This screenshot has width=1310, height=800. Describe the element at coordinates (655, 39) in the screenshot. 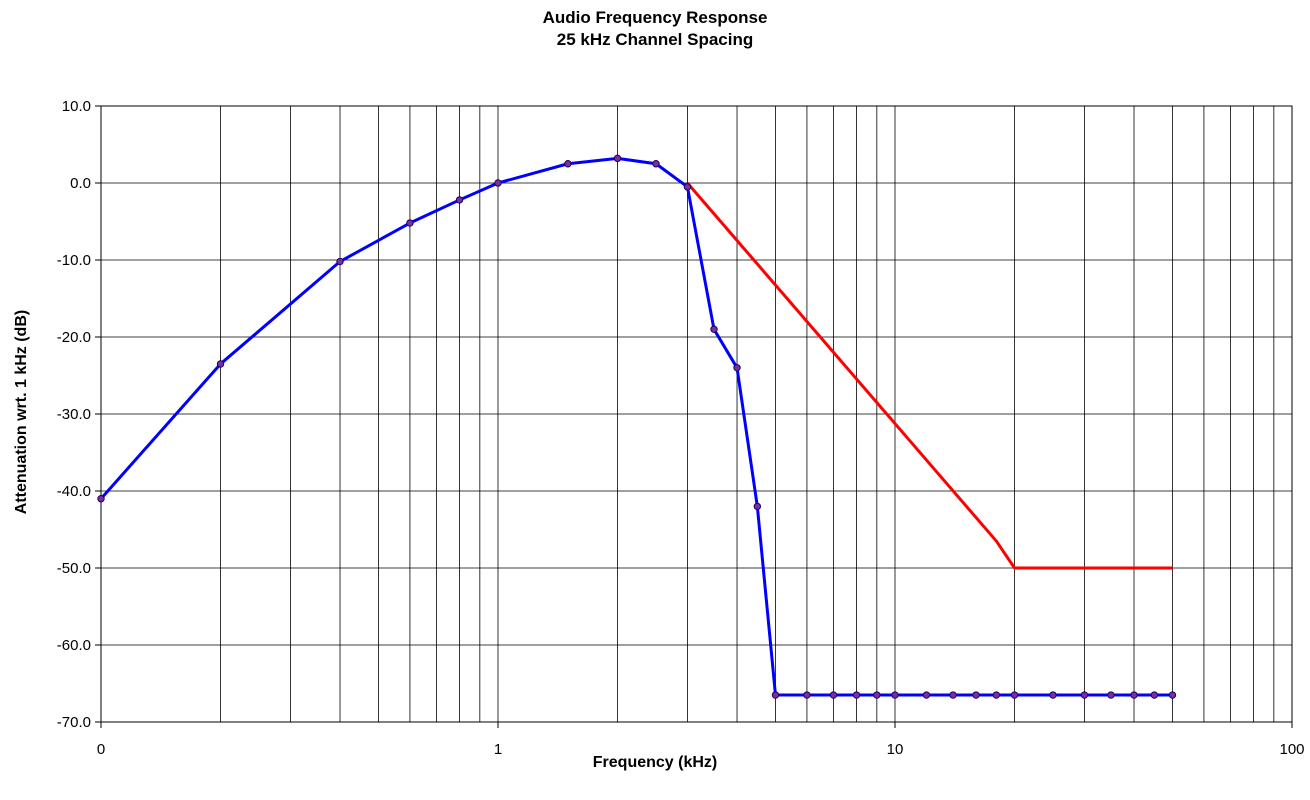

I see `chart-subtitle: 25 kHz Channel Spacing` at that location.